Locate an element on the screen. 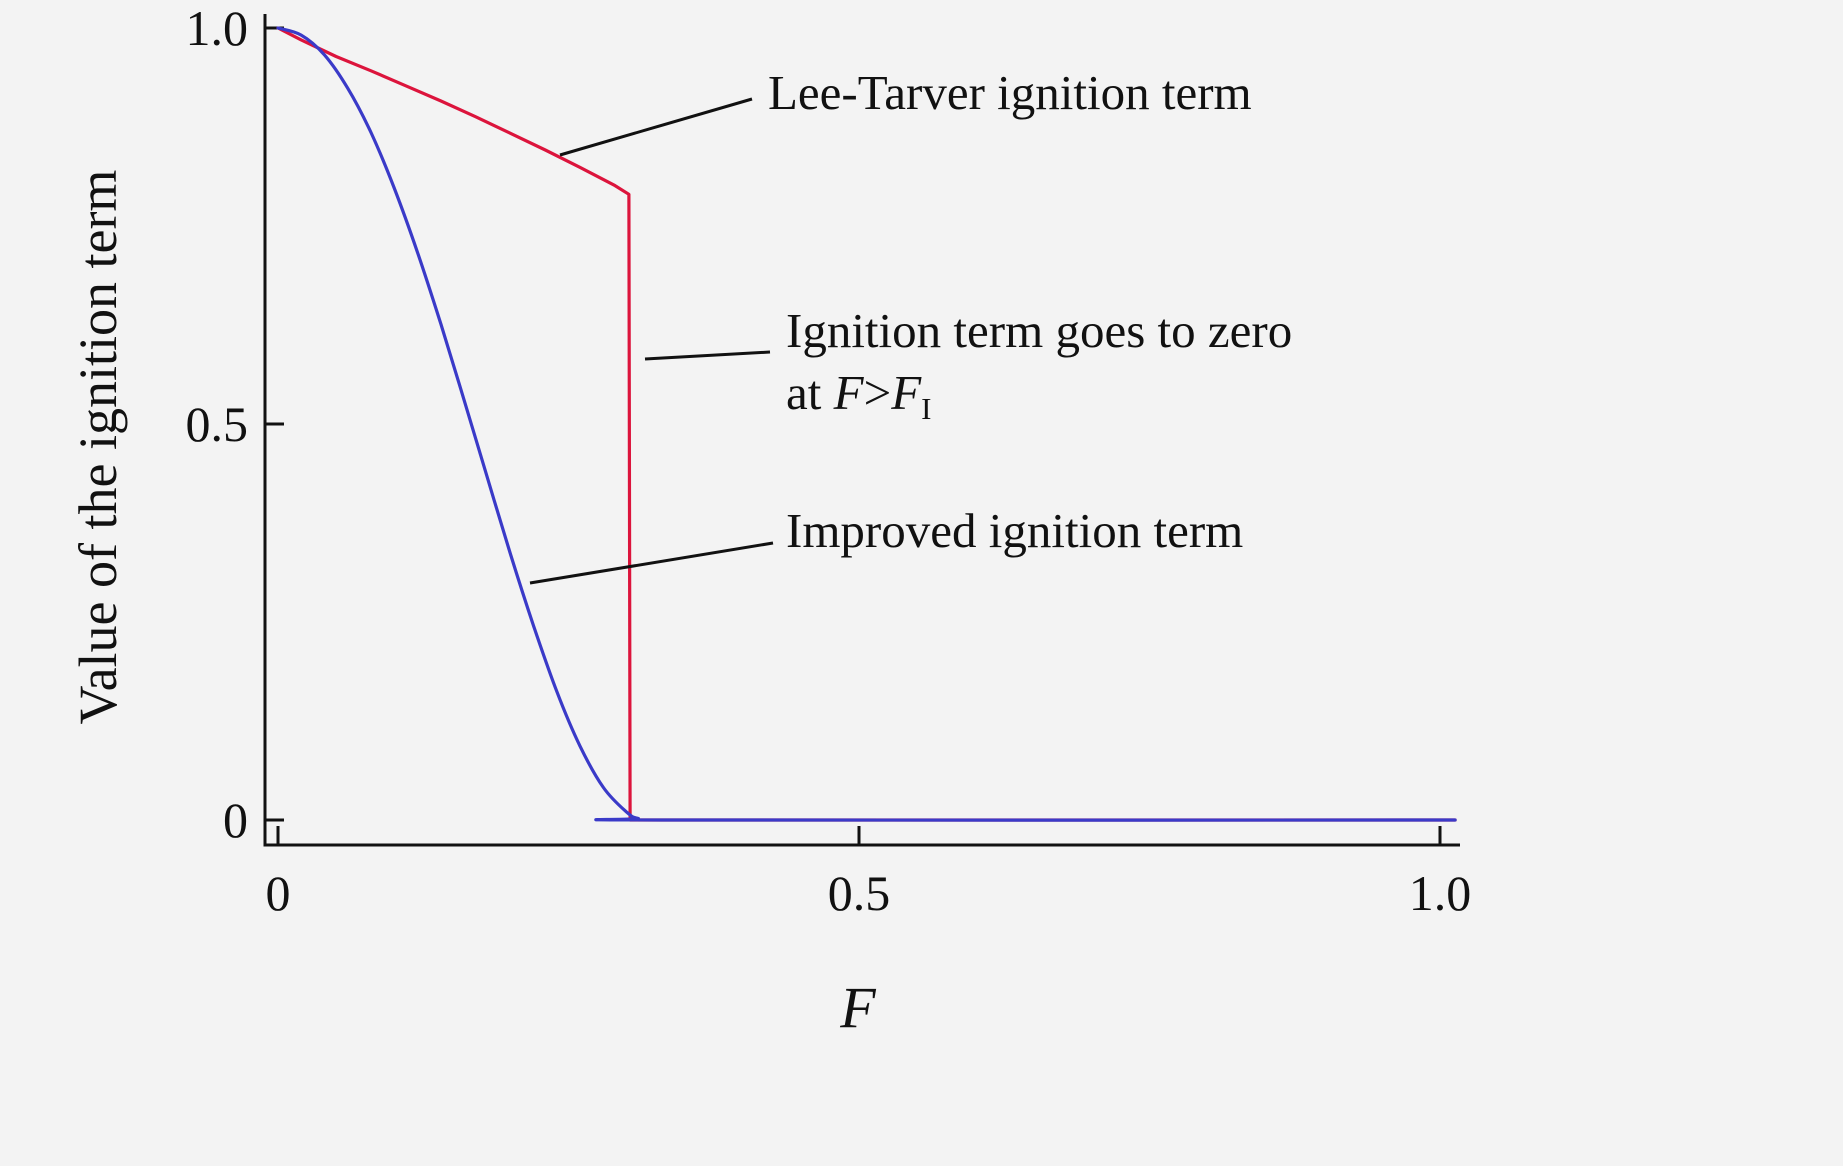  x-tick-label: 1.0 is located at coordinates (1440, 893).